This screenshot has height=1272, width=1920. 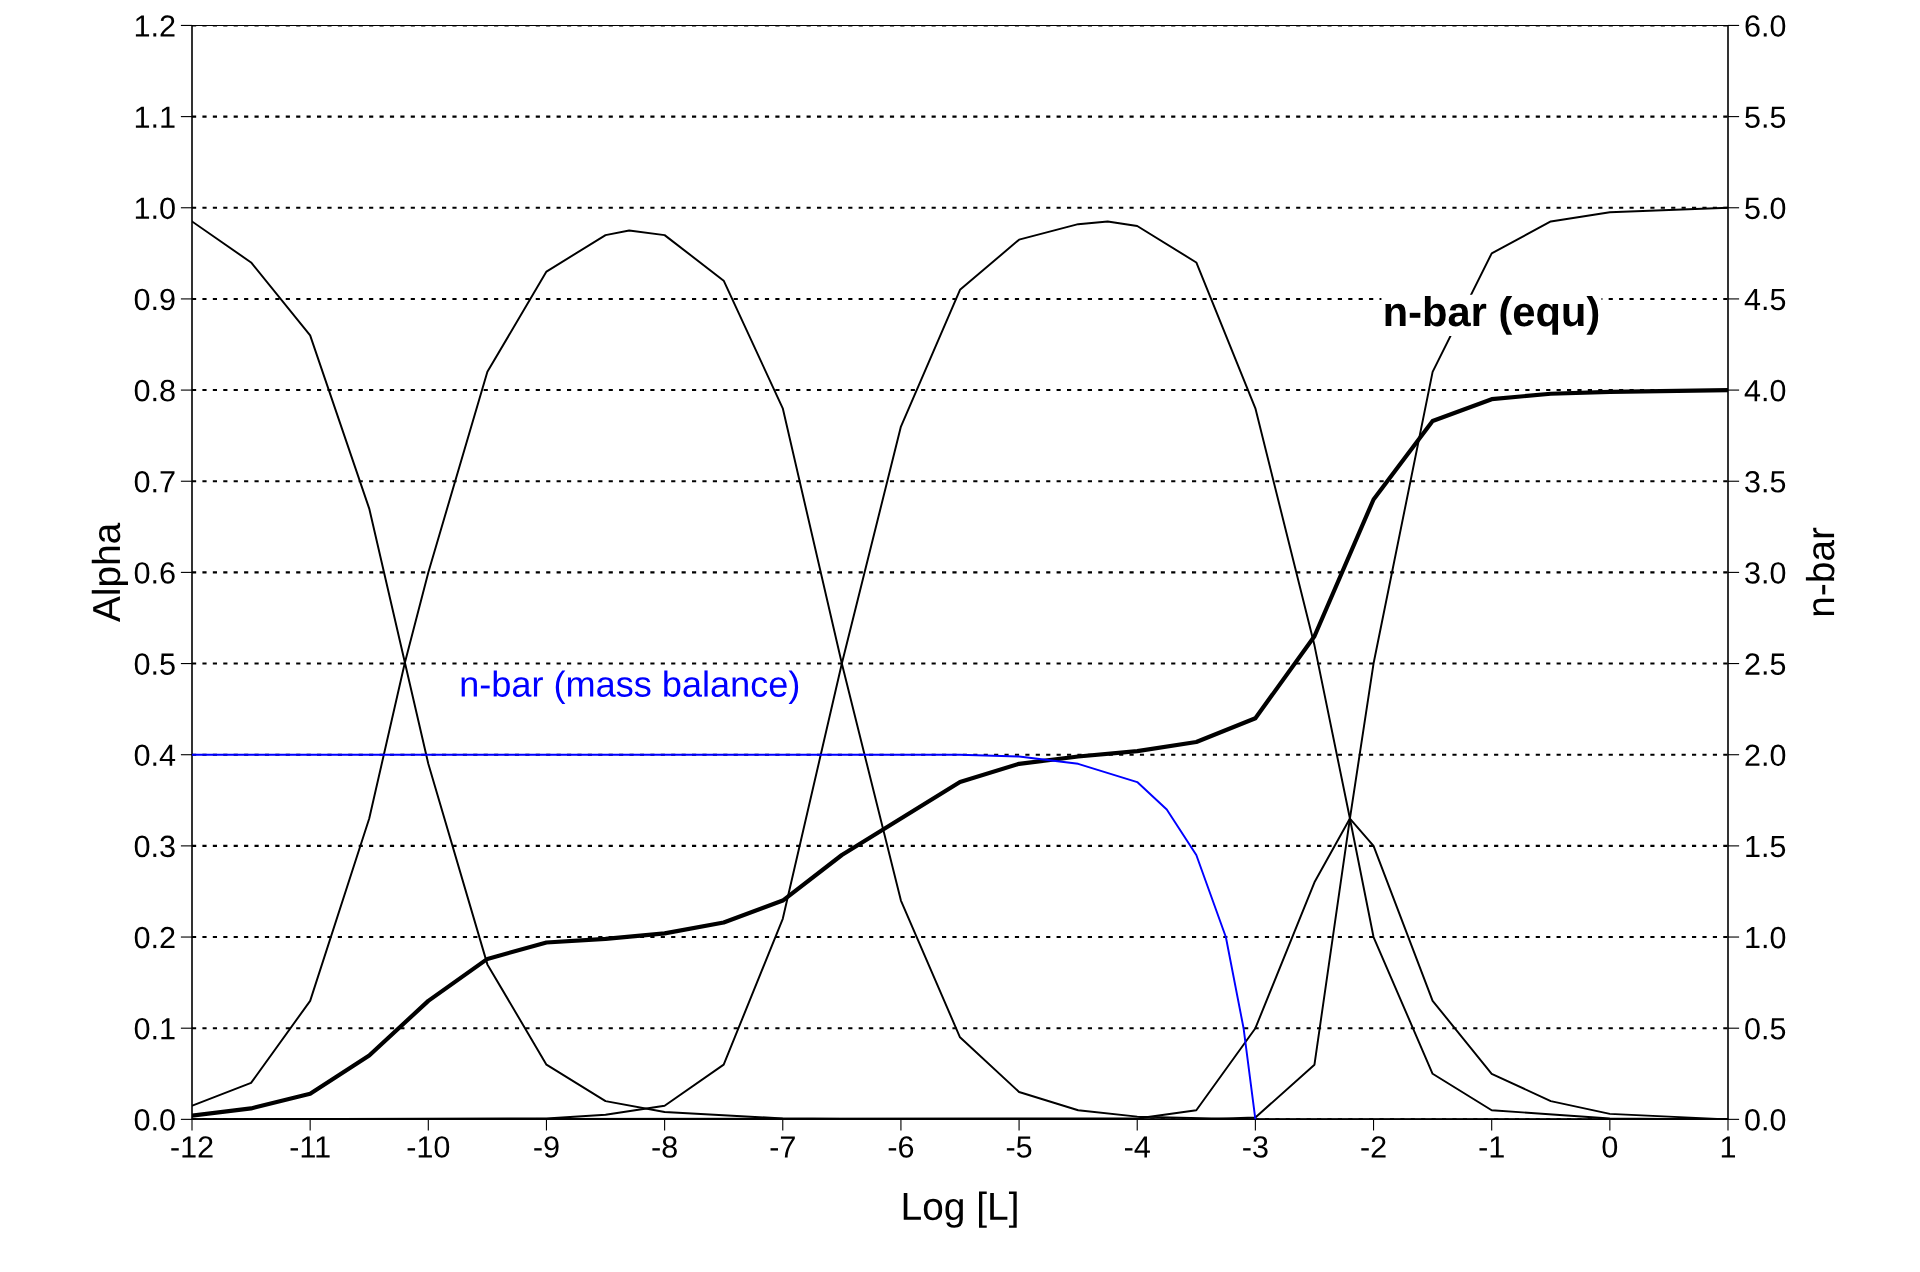 I want to click on y-axis-title: Alpha, so click(x=109, y=572).